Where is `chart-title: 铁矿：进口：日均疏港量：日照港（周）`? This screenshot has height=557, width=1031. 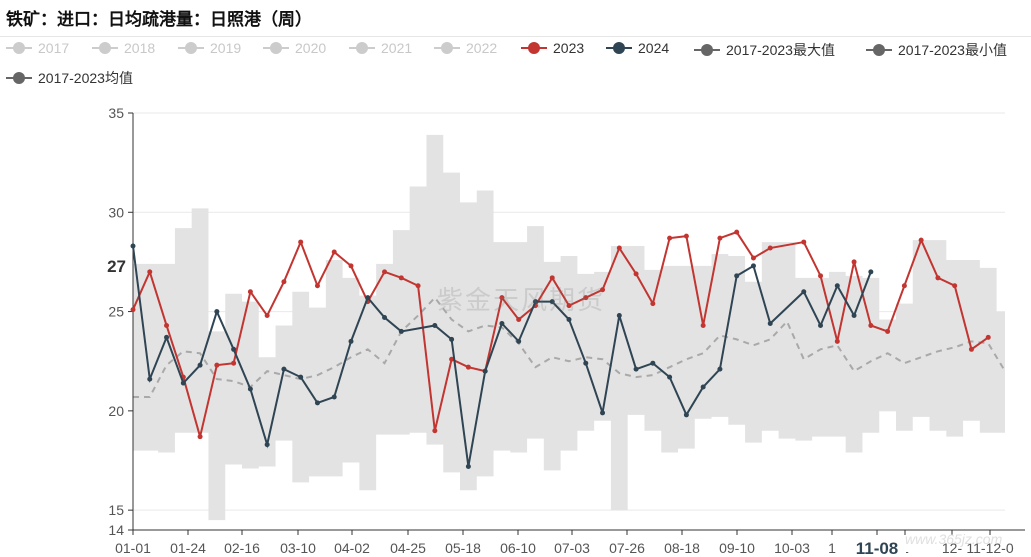
chart-title: 铁矿：进口：日均疏港量：日照港（周） is located at coordinates (159, 20).